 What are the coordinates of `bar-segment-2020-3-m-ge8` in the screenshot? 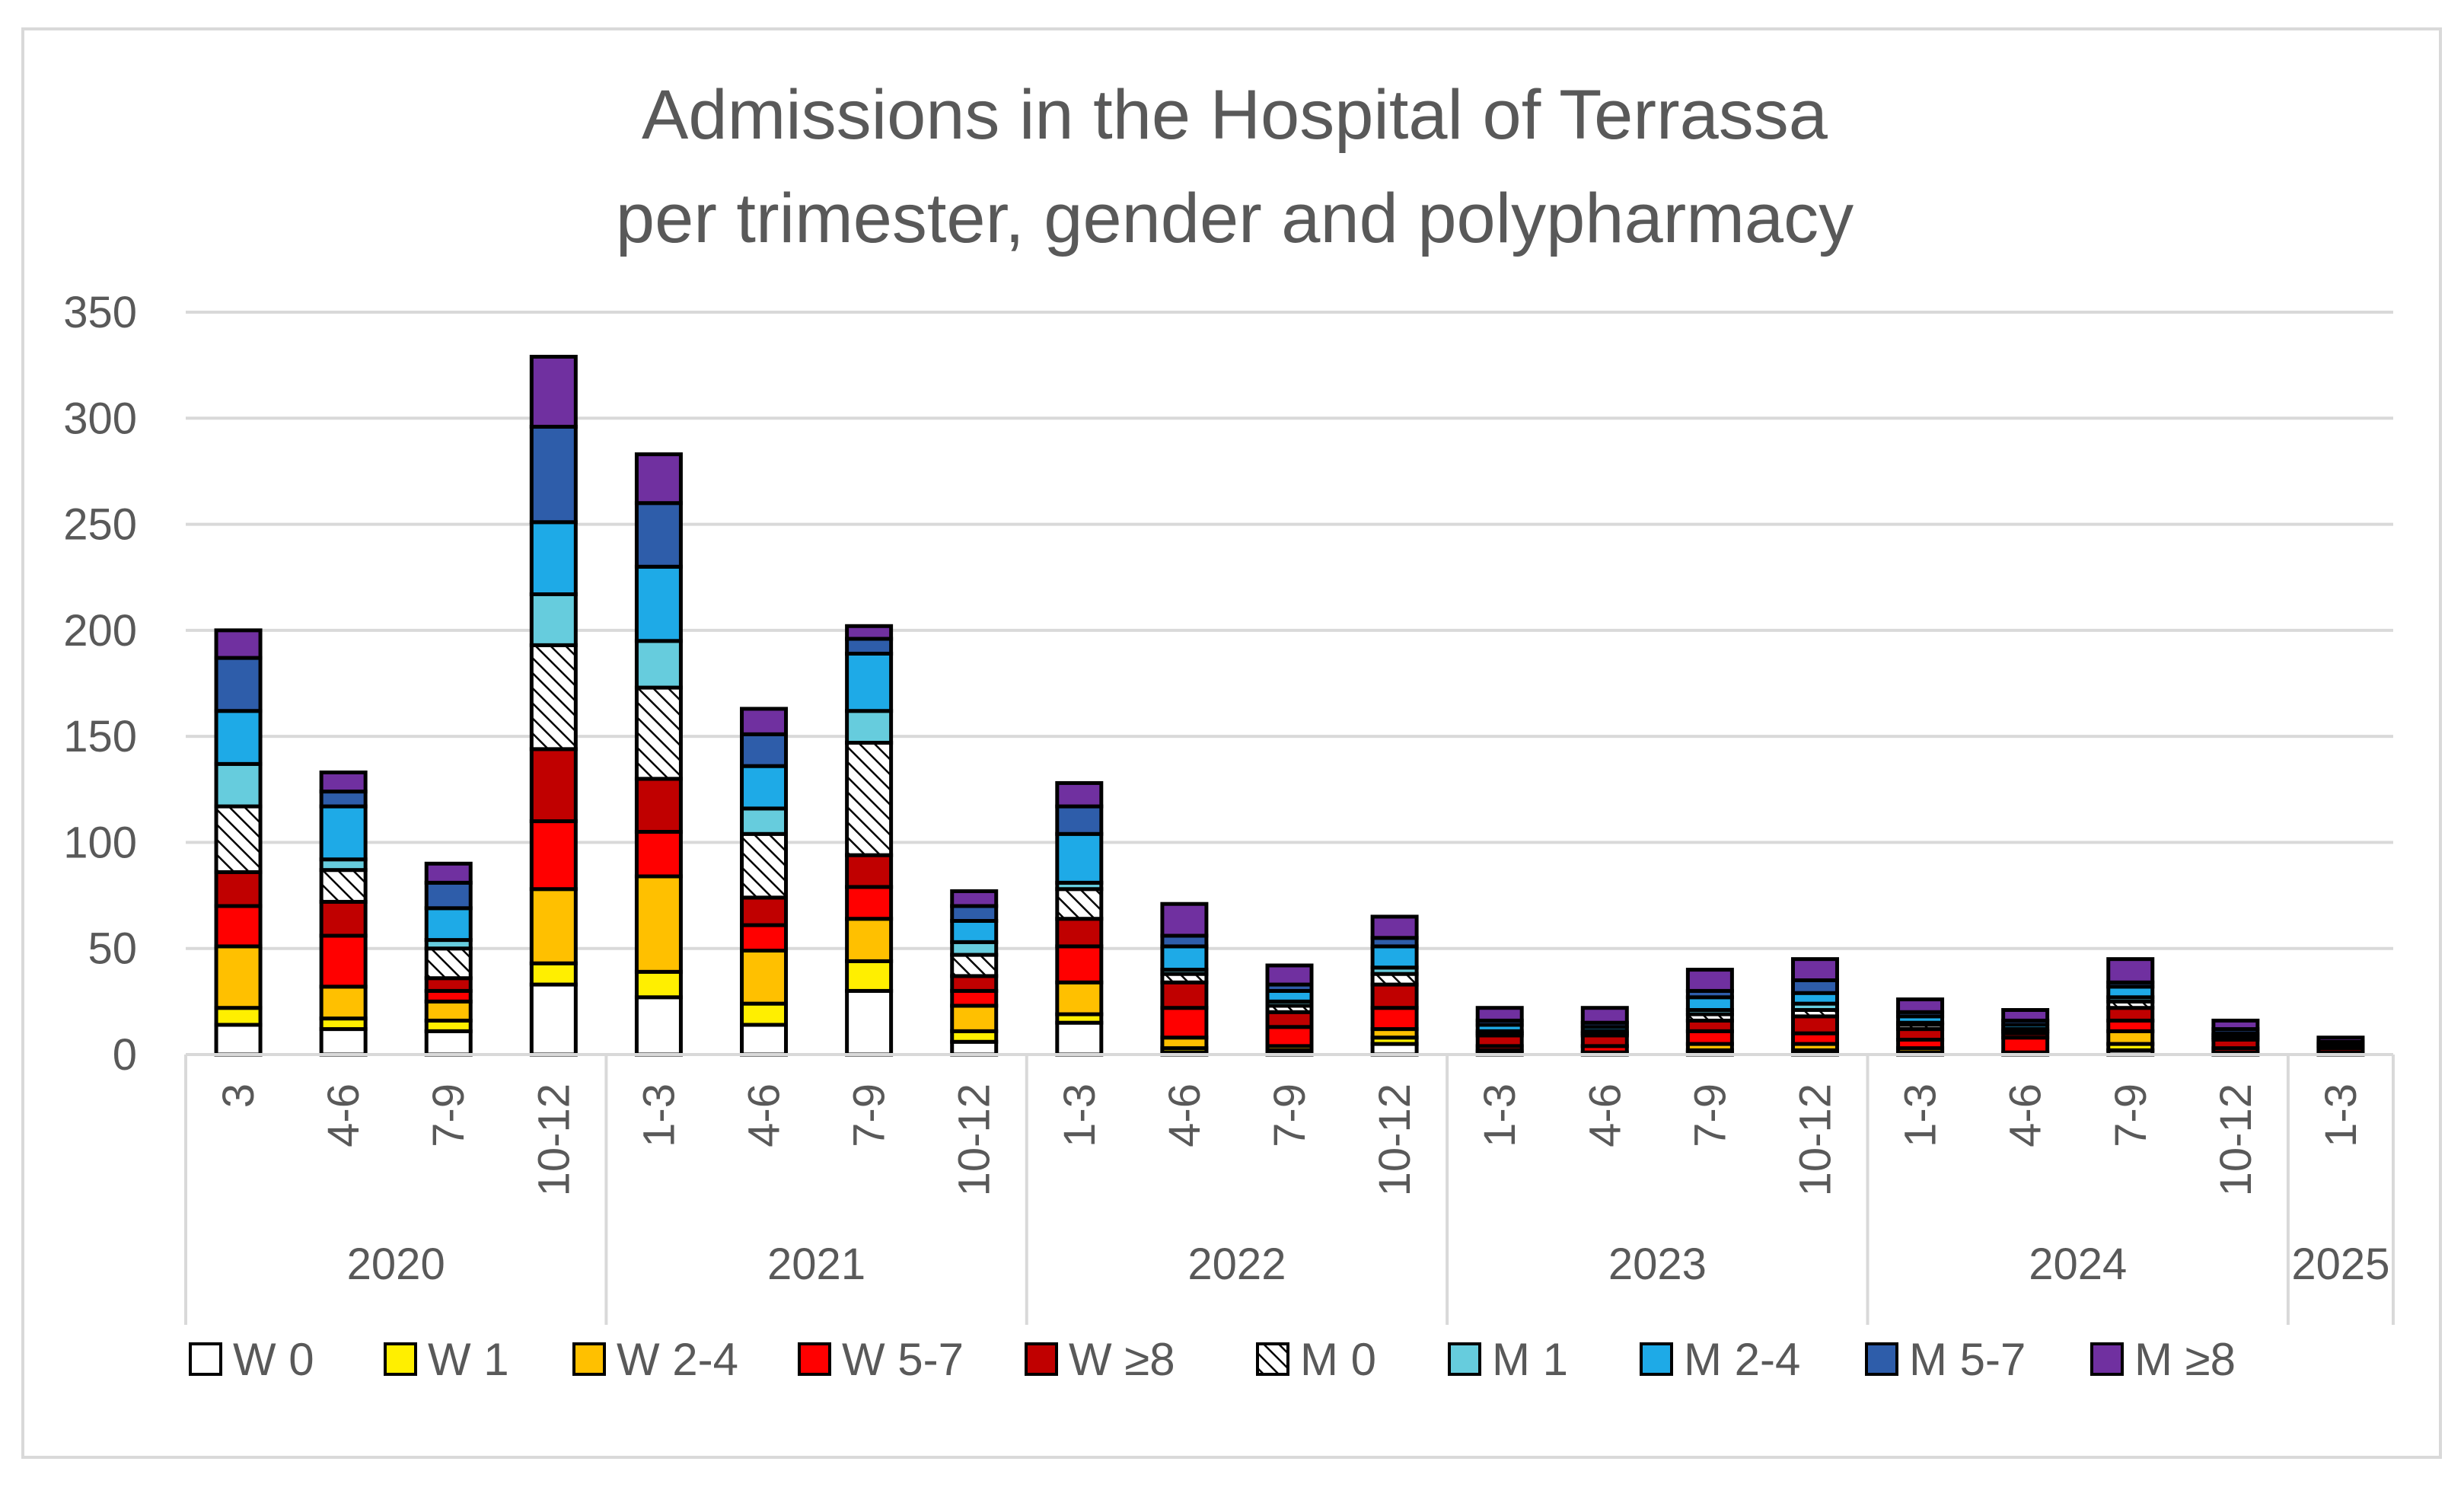 It's located at (239, 644).